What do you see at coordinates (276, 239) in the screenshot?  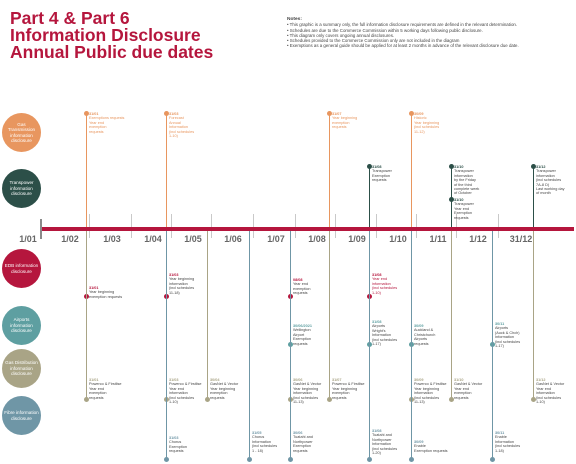 I see `axis-label: 1/07` at bounding box center [276, 239].